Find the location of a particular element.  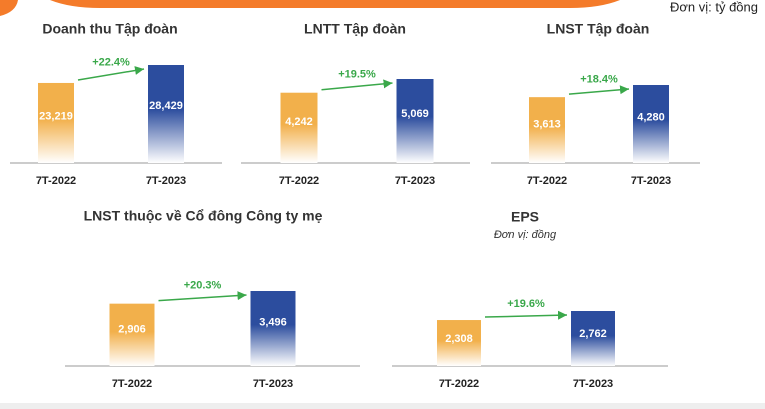

chart-title: LNTT Tập đoàn is located at coordinates (355, 29).